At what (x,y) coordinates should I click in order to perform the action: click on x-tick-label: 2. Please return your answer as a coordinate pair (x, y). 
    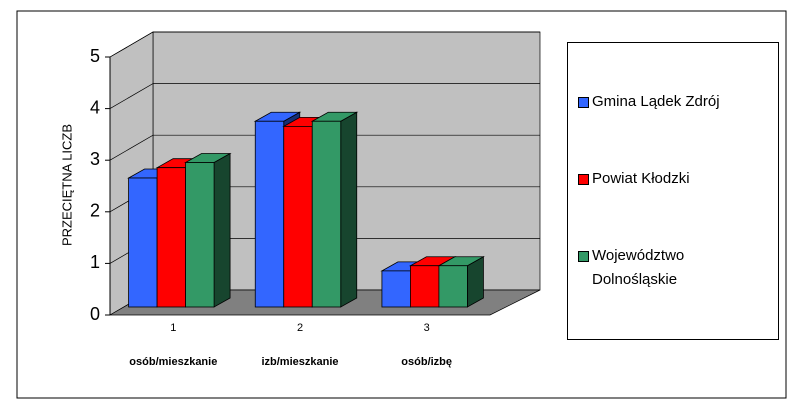
    Looking at the image, I should click on (300, 328).